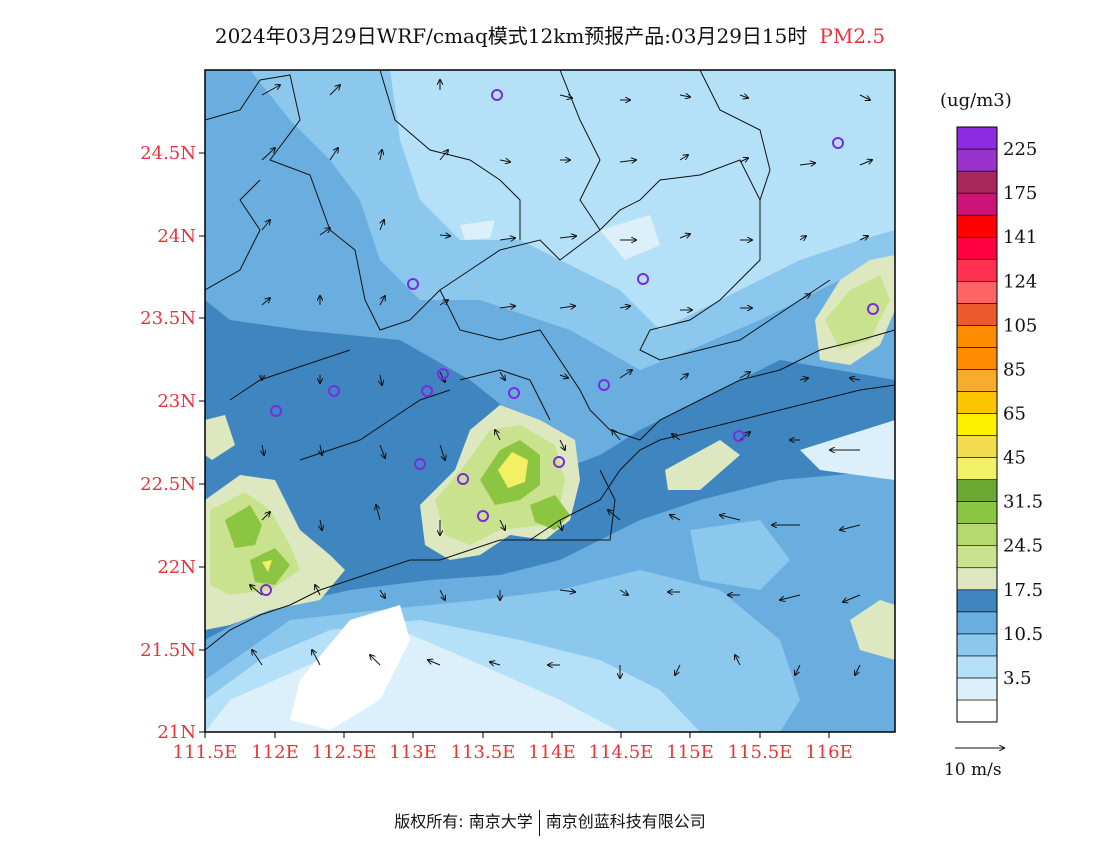 This screenshot has height=850, width=1100. What do you see at coordinates (413, 752) in the screenshot?
I see `lon-label: 113E` at bounding box center [413, 752].